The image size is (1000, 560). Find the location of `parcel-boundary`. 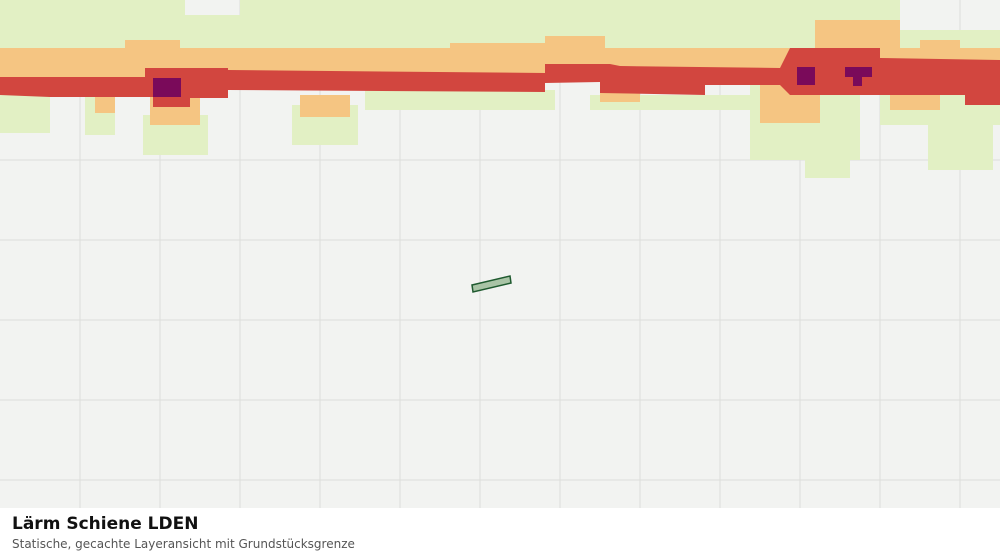

parcel-boundary is located at coordinates (491, 284).